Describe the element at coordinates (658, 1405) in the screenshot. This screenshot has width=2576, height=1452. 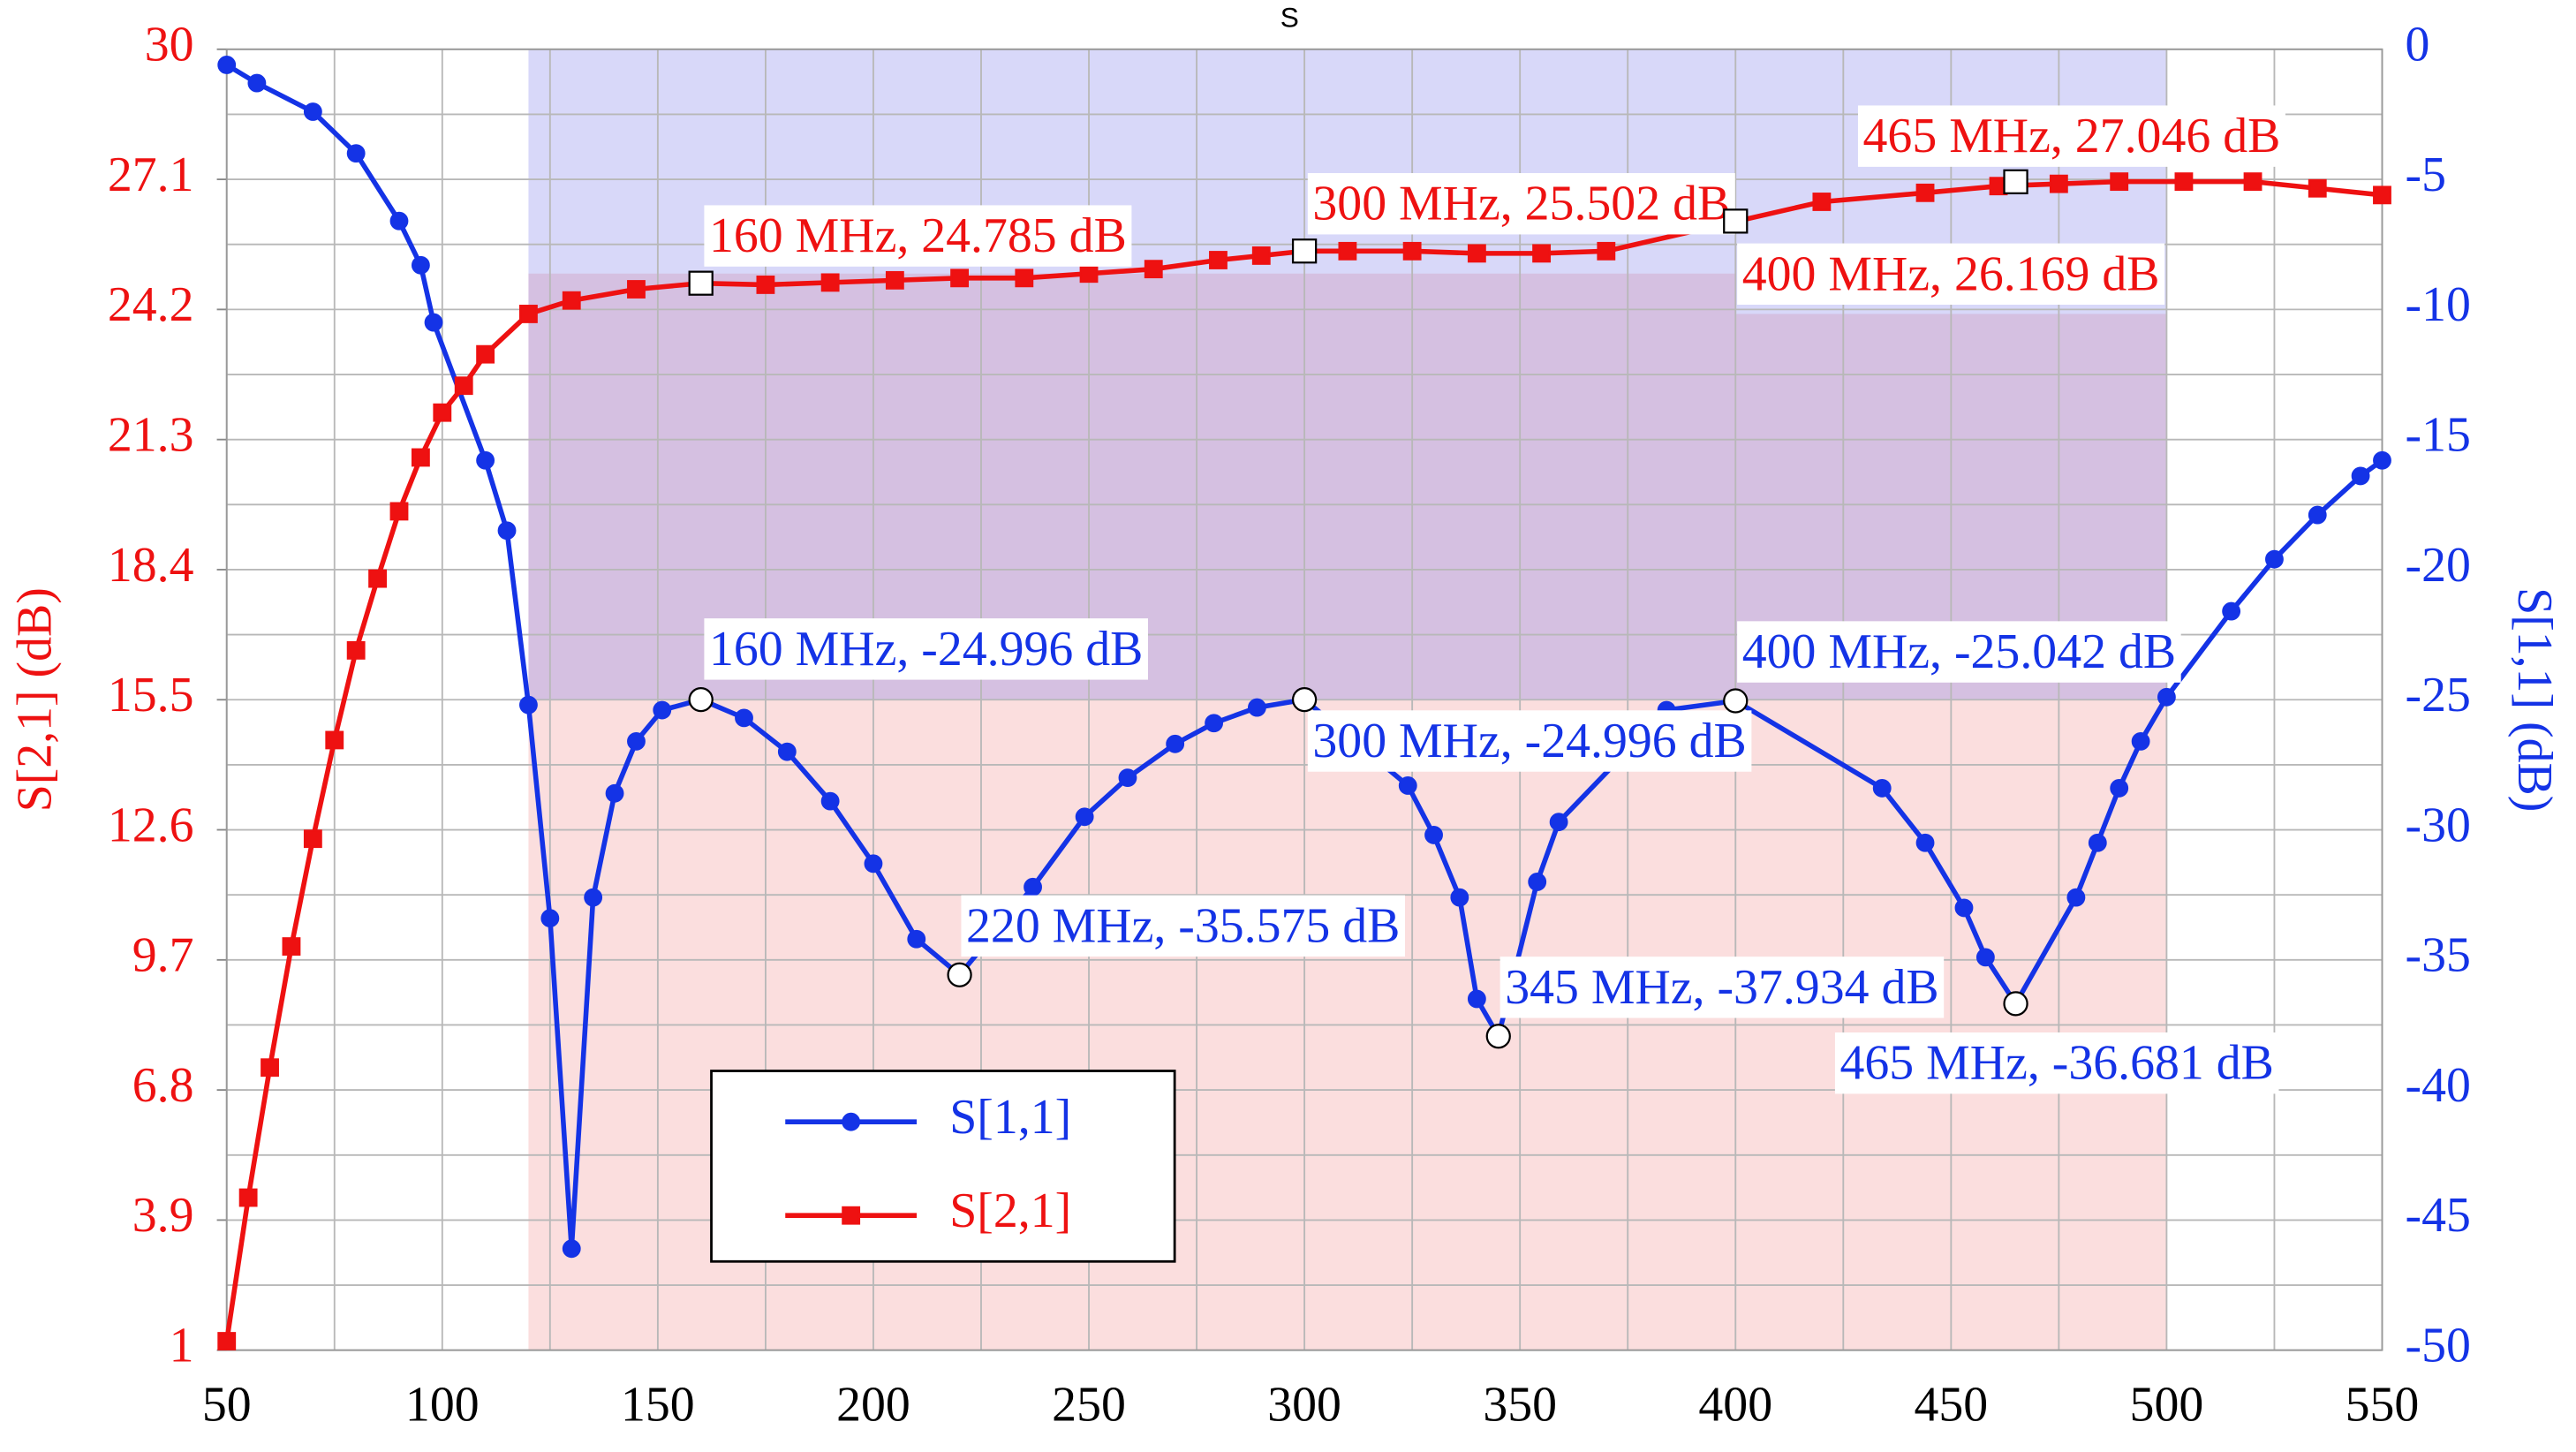
I see `x-tick-label: 150` at that location.